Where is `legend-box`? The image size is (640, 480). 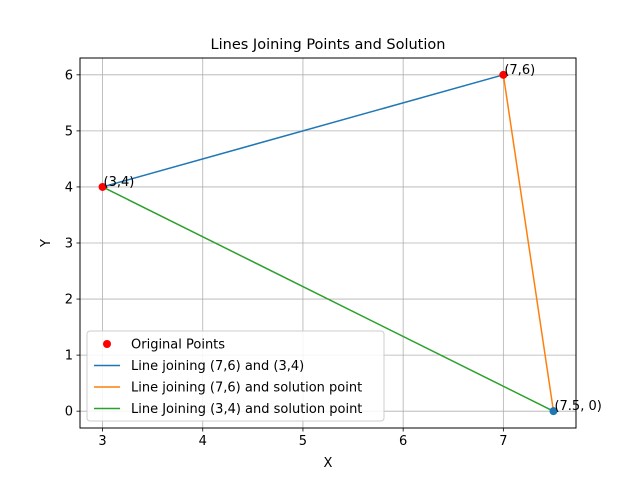
legend-box is located at coordinates (235, 376).